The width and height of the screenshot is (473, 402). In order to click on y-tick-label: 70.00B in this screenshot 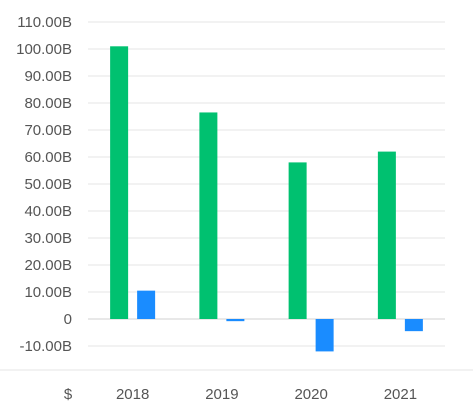, I will do `click(48, 130)`.